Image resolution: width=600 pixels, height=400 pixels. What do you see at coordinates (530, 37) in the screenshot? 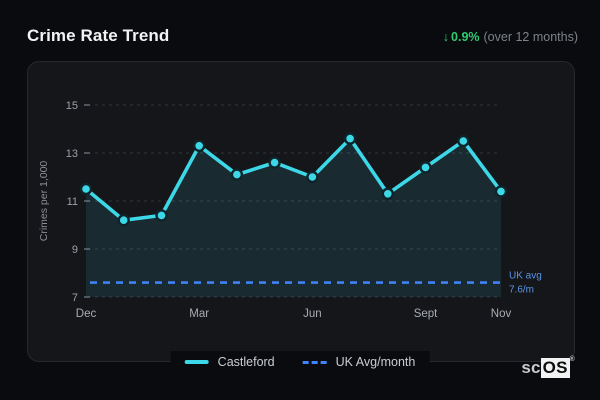
I see `trend-caption: (over 12 months)` at bounding box center [530, 37].